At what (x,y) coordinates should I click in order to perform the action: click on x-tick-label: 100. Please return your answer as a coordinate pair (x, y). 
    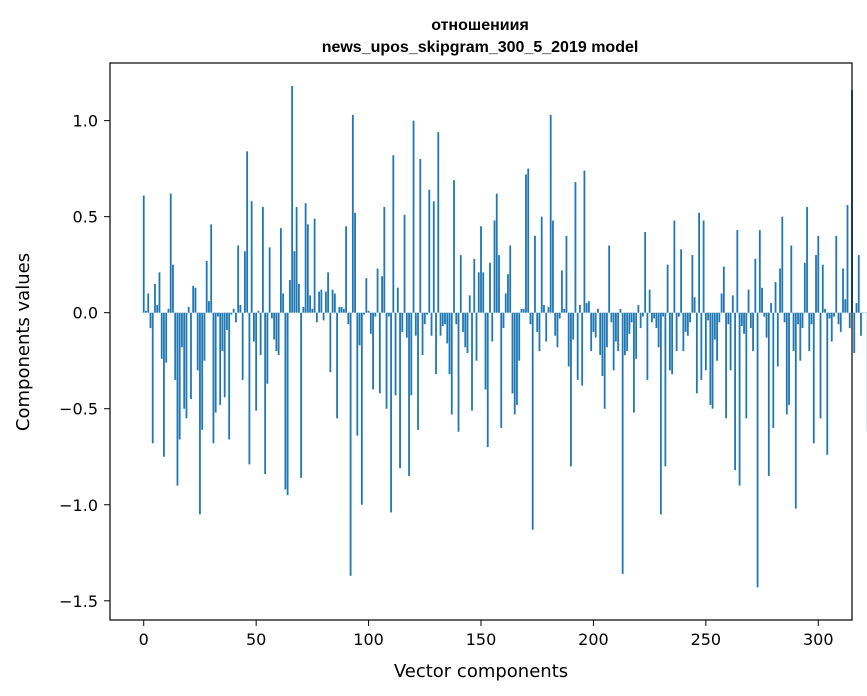
    Looking at the image, I should click on (368, 639).